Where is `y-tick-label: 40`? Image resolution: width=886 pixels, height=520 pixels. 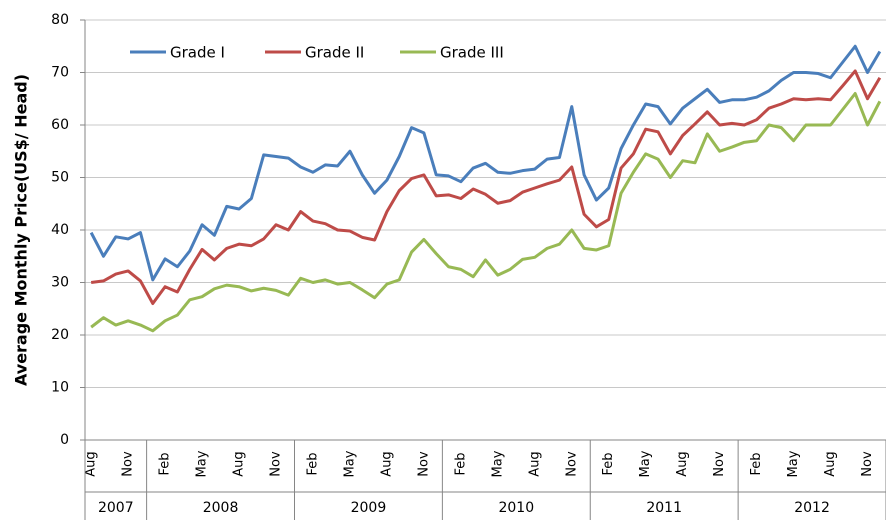
y-tick-label: 40 is located at coordinates (60, 230).